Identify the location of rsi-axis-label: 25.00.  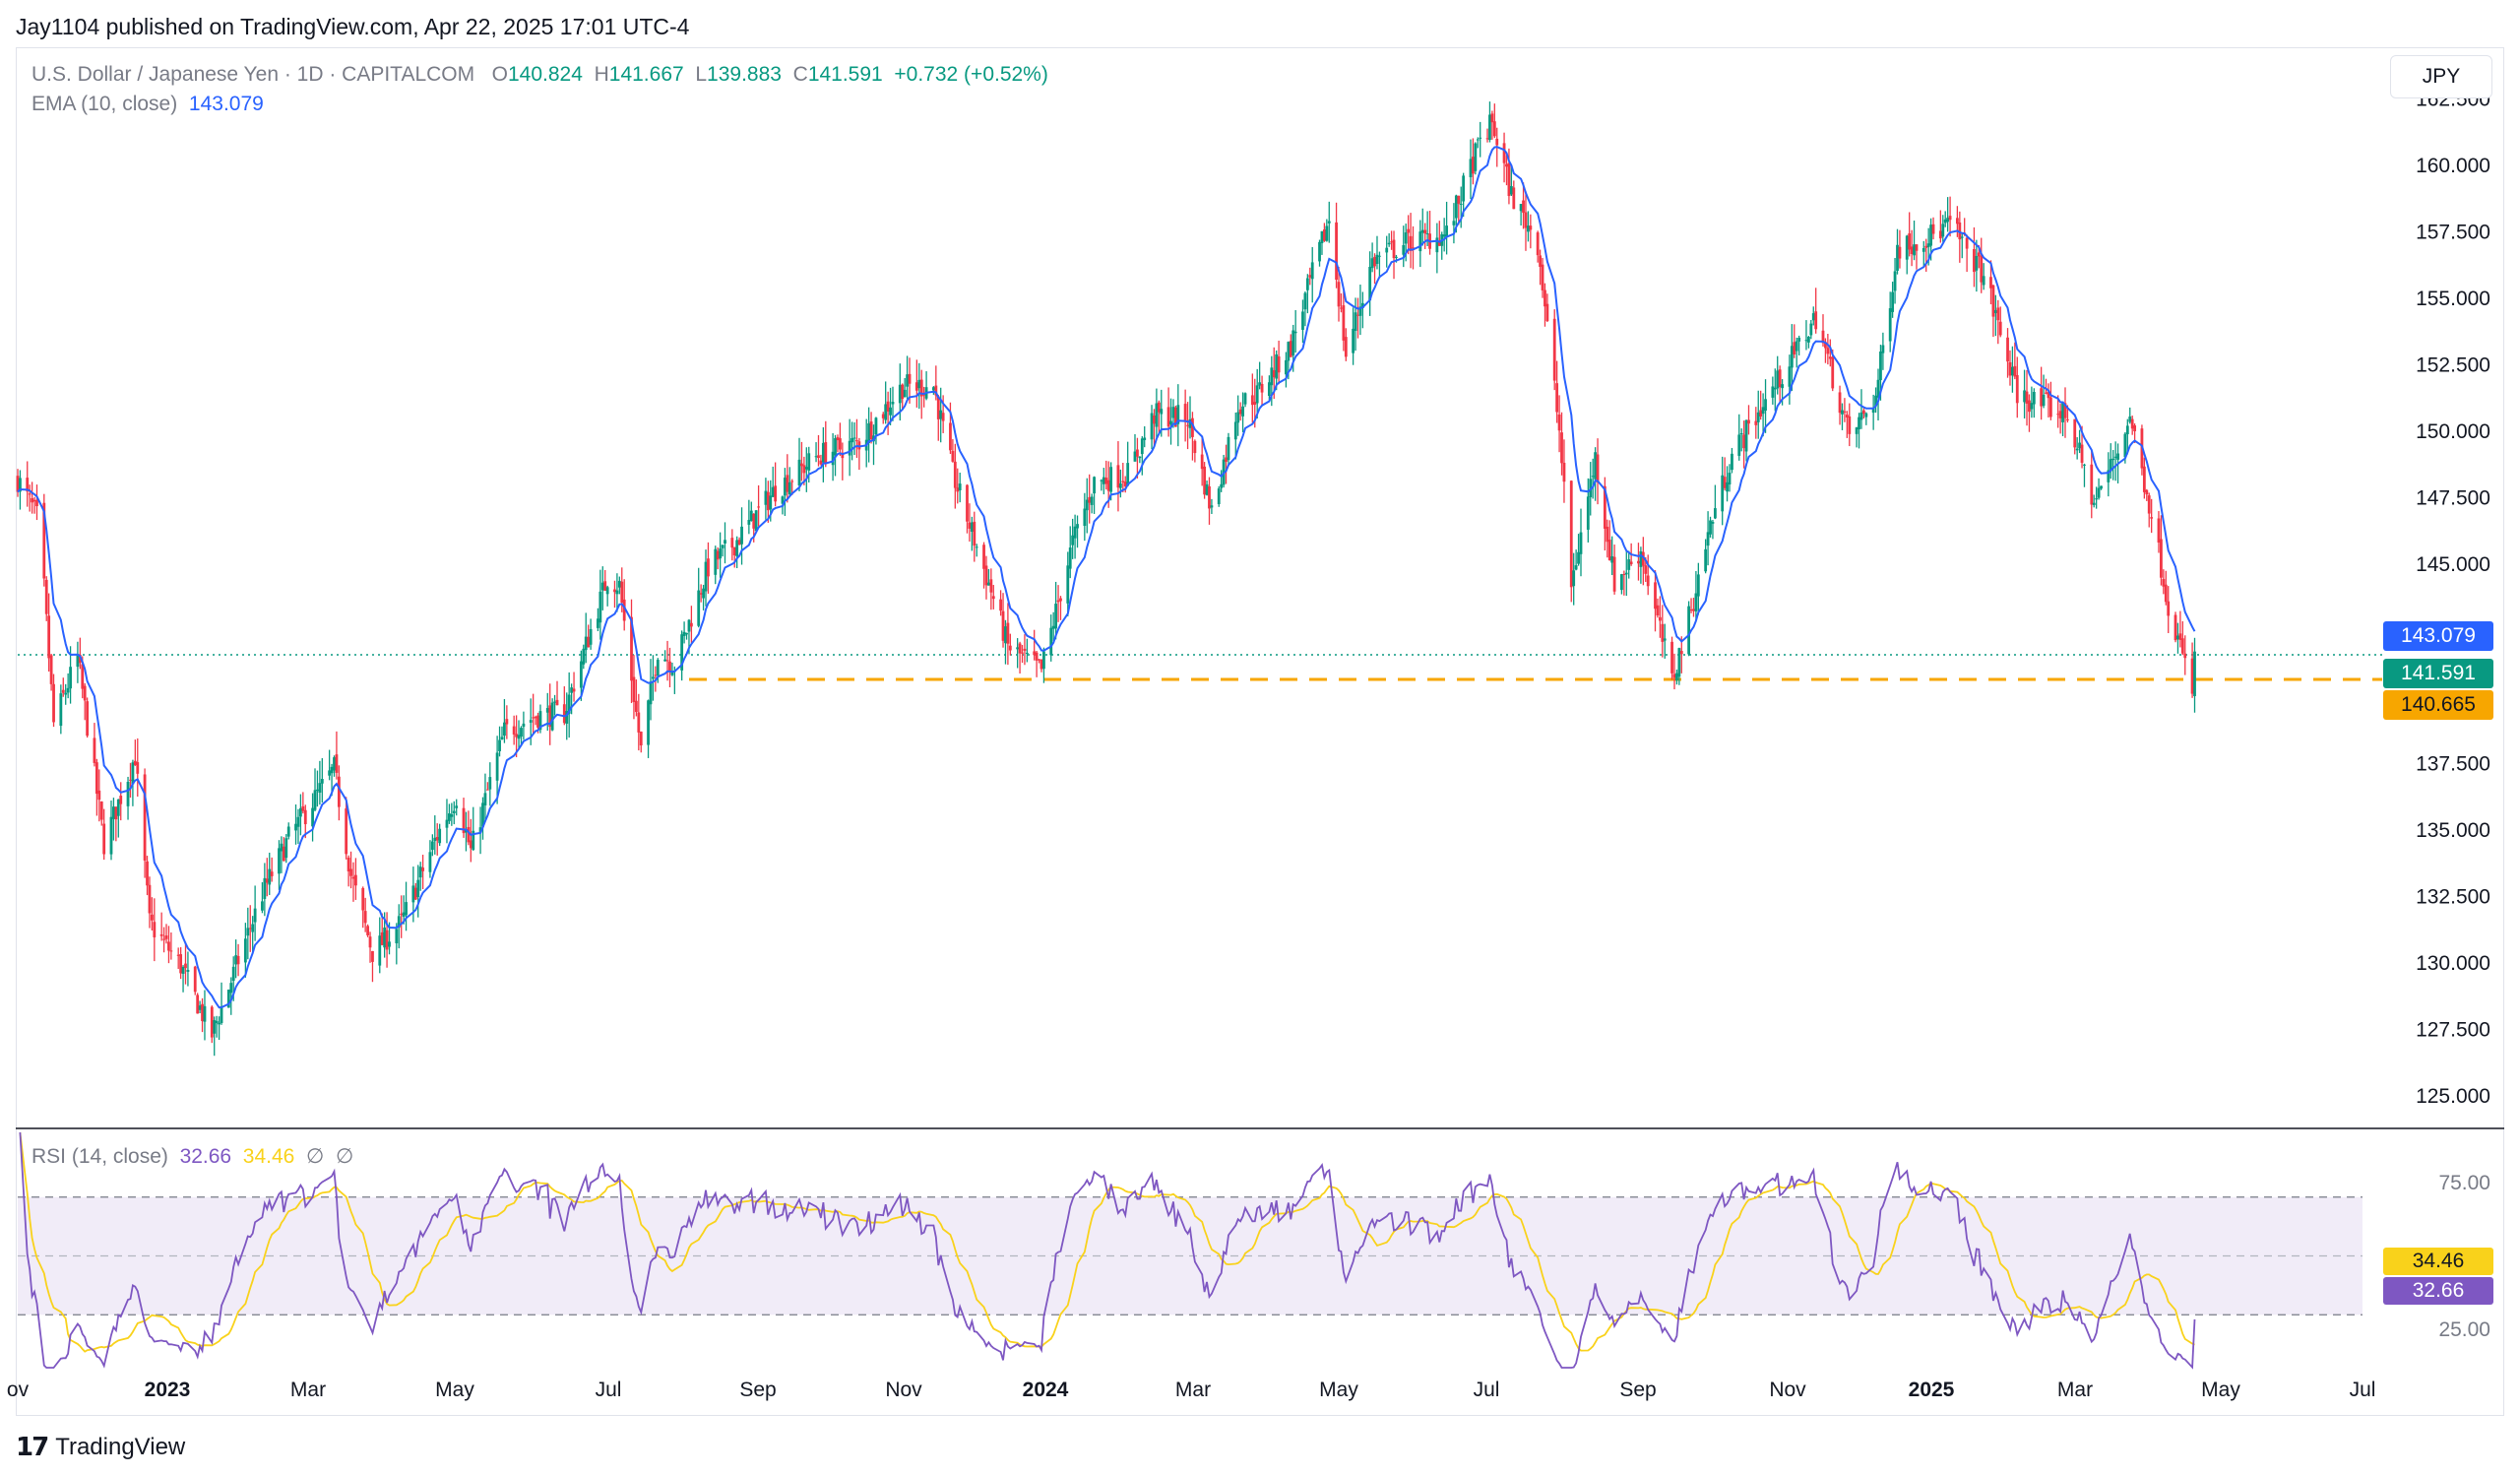
(2464, 1329).